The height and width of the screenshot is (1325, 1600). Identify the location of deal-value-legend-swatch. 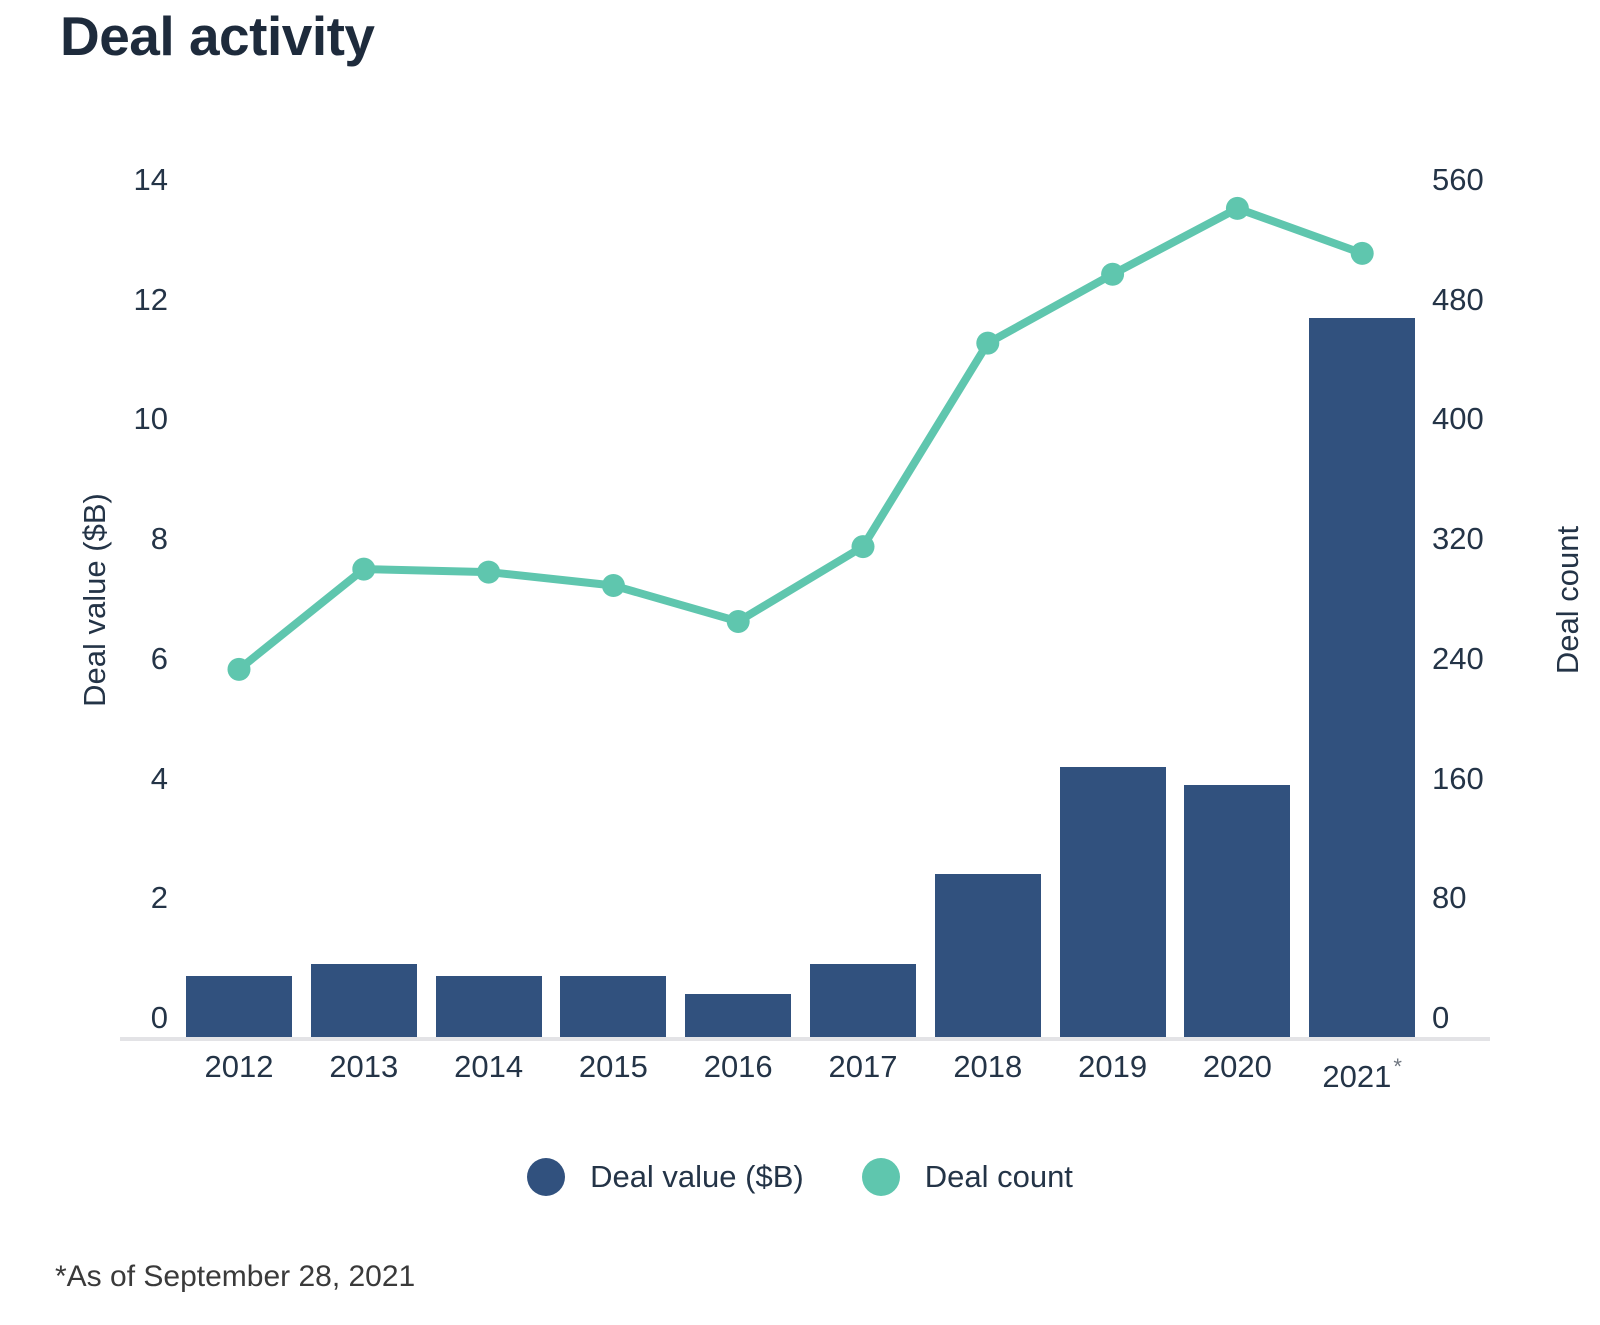
(546, 1177).